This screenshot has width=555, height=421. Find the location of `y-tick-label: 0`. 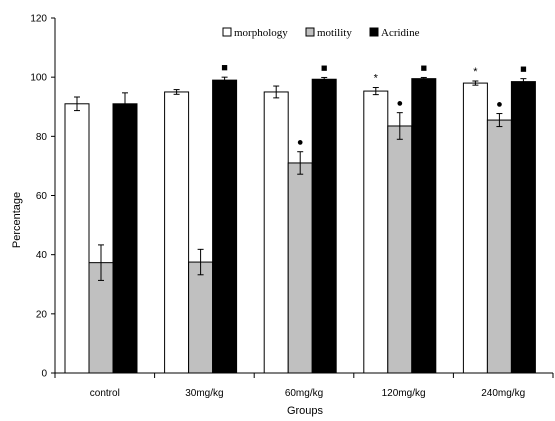

y-tick-label: 0 is located at coordinates (44, 374).